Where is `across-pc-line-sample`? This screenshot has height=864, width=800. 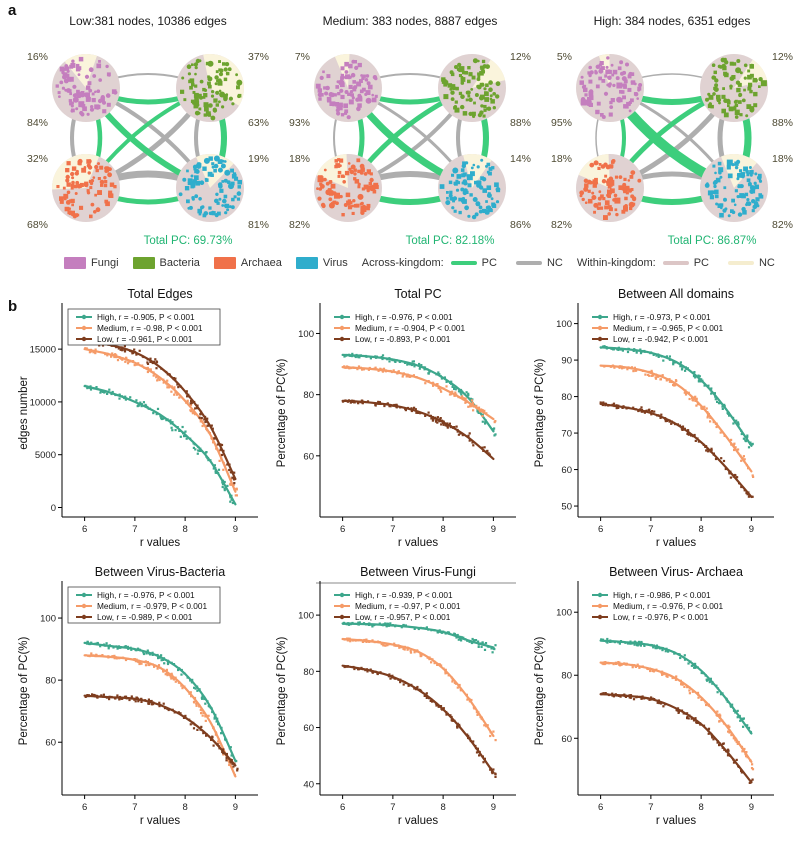 across-pc-line-sample is located at coordinates (463, 263).